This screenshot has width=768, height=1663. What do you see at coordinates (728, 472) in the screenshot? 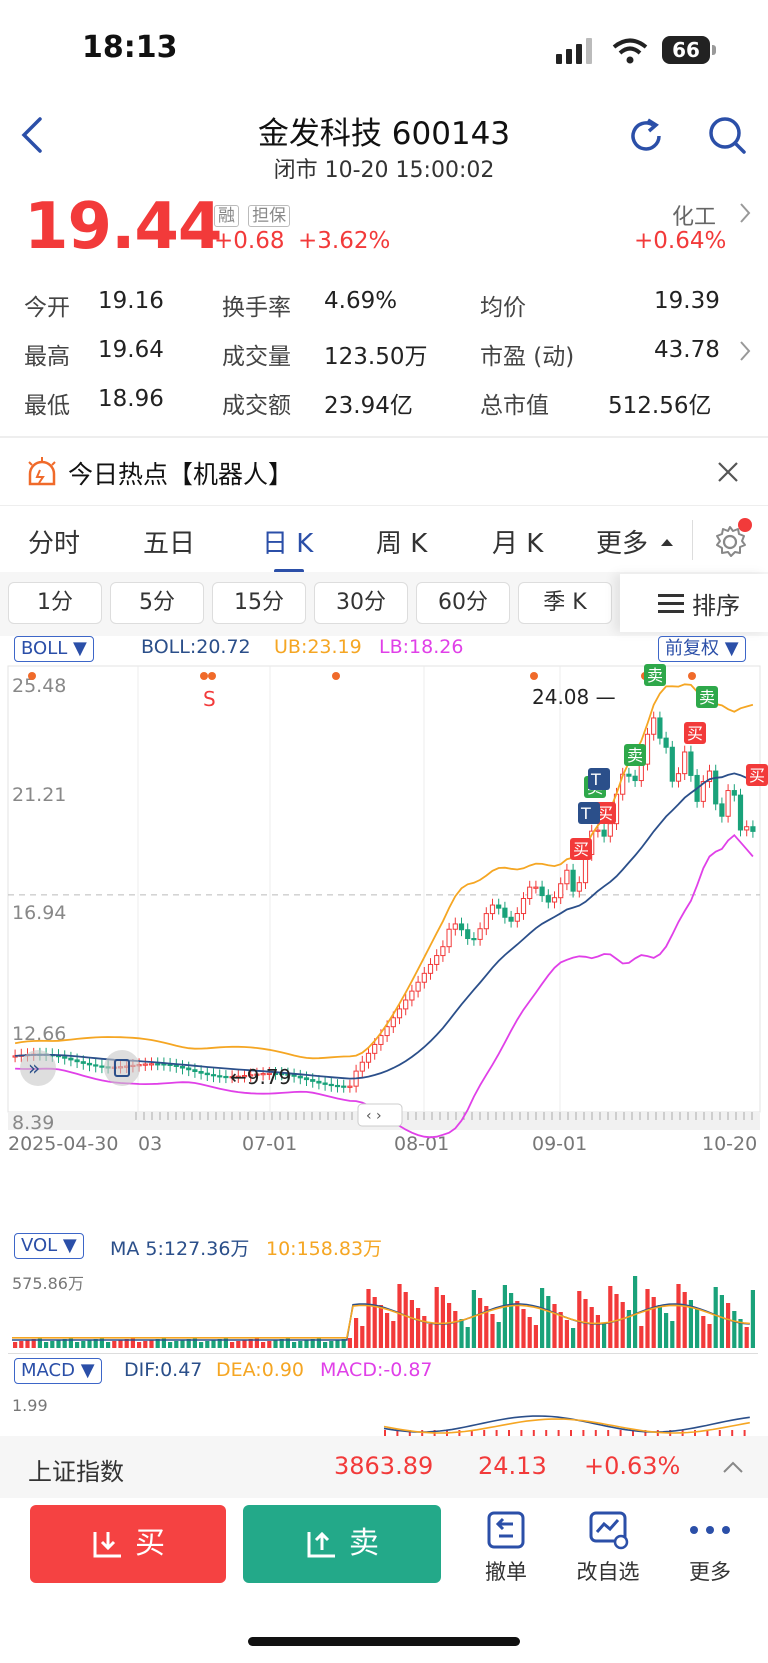
I see `close-icon` at bounding box center [728, 472].